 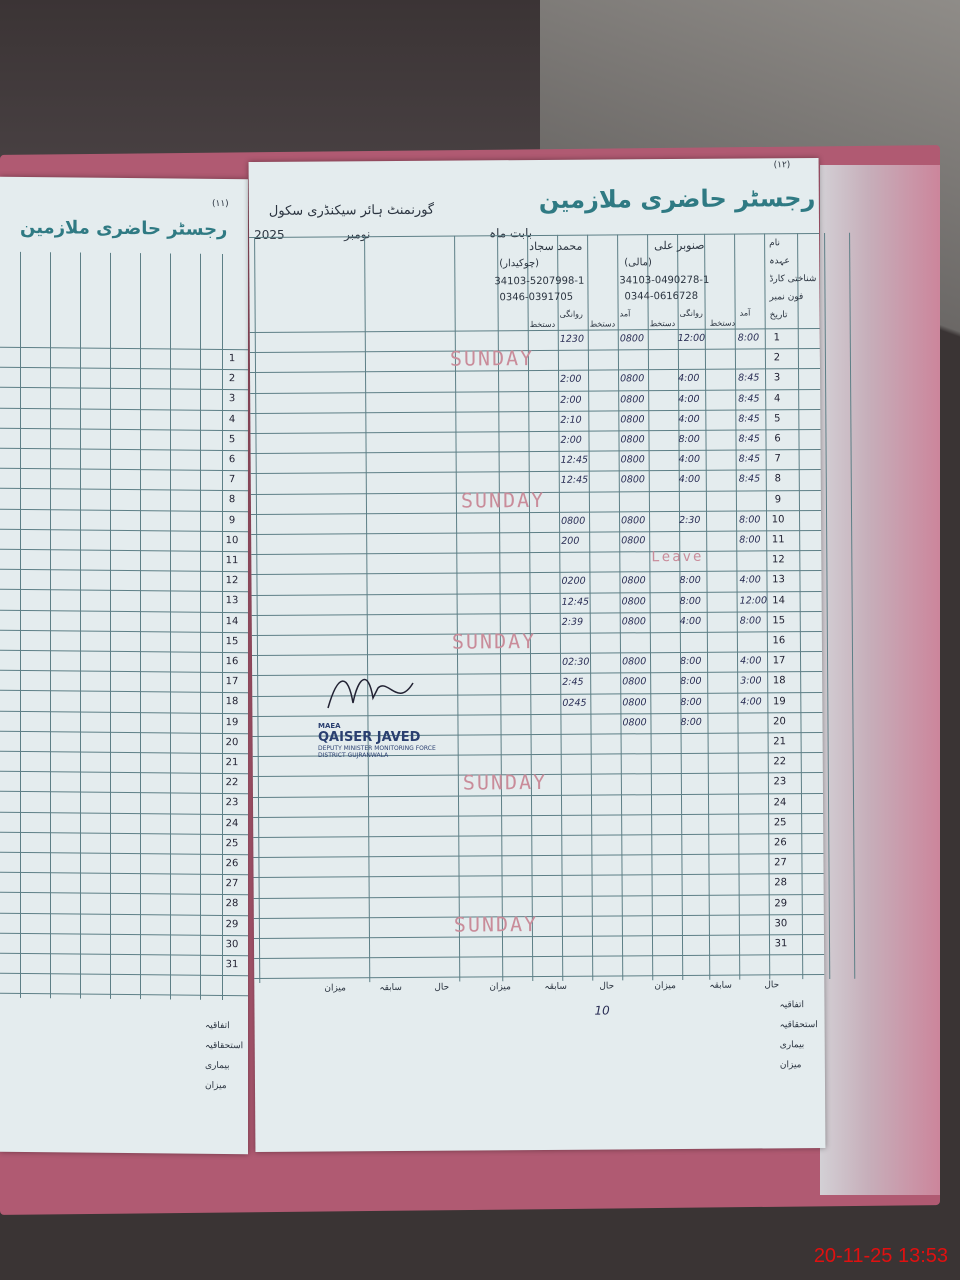 What do you see at coordinates (329, 726) in the screenshot?
I see `stamp-line1: MAEA` at bounding box center [329, 726].